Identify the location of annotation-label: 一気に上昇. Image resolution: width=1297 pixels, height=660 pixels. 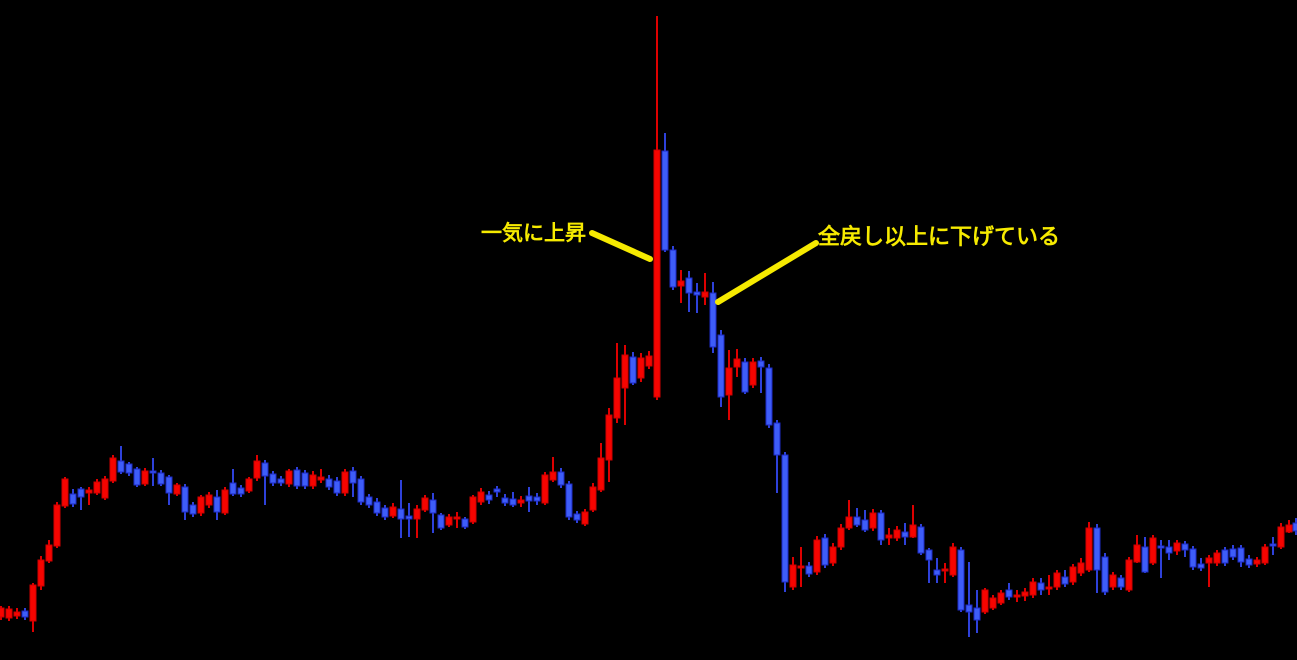
(533, 233).